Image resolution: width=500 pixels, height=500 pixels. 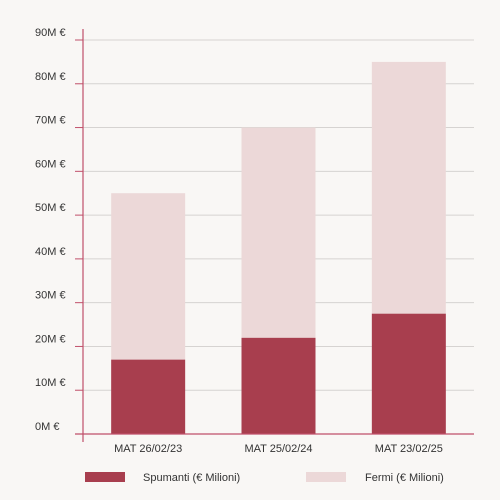 What do you see at coordinates (50, 121) in the screenshot?
I see `y-tick-label: 70M €` at bounding box center [50, 121].